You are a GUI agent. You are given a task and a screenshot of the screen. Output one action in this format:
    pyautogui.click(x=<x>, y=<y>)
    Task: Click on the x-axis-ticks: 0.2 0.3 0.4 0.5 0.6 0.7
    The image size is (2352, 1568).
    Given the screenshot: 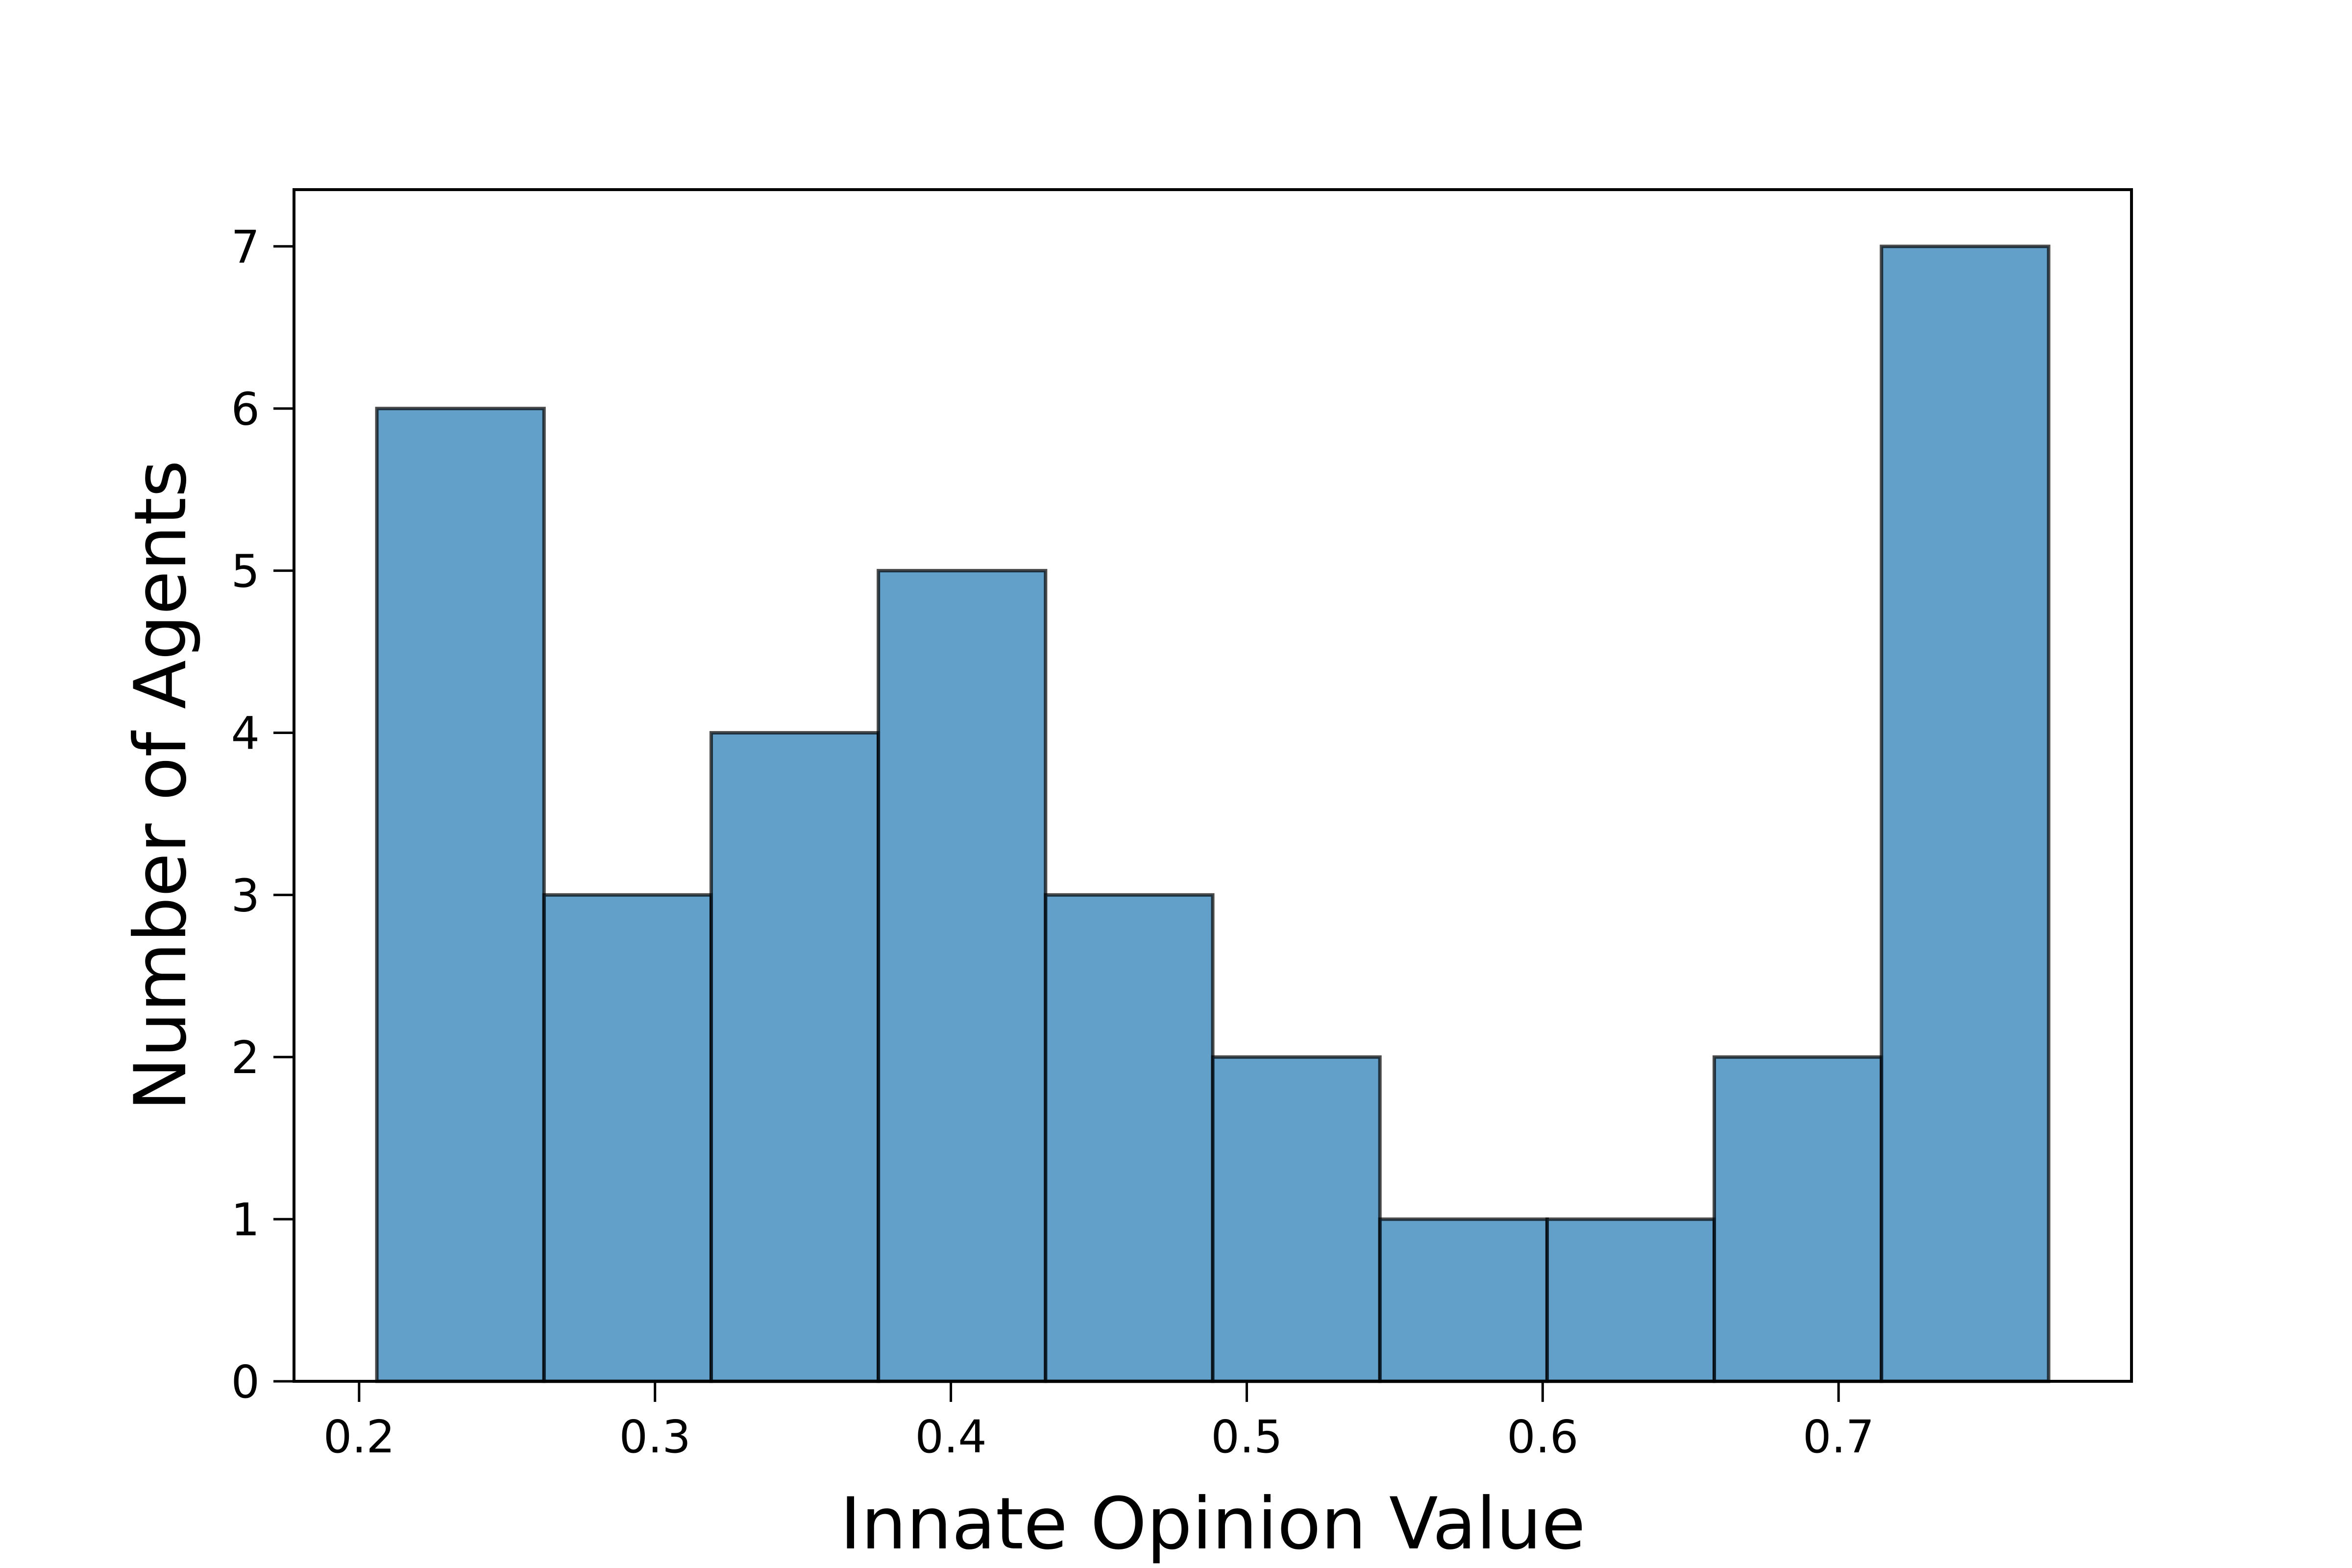 What is the action you would take?
    pyautogui.click(x=1098, y=1422)
    